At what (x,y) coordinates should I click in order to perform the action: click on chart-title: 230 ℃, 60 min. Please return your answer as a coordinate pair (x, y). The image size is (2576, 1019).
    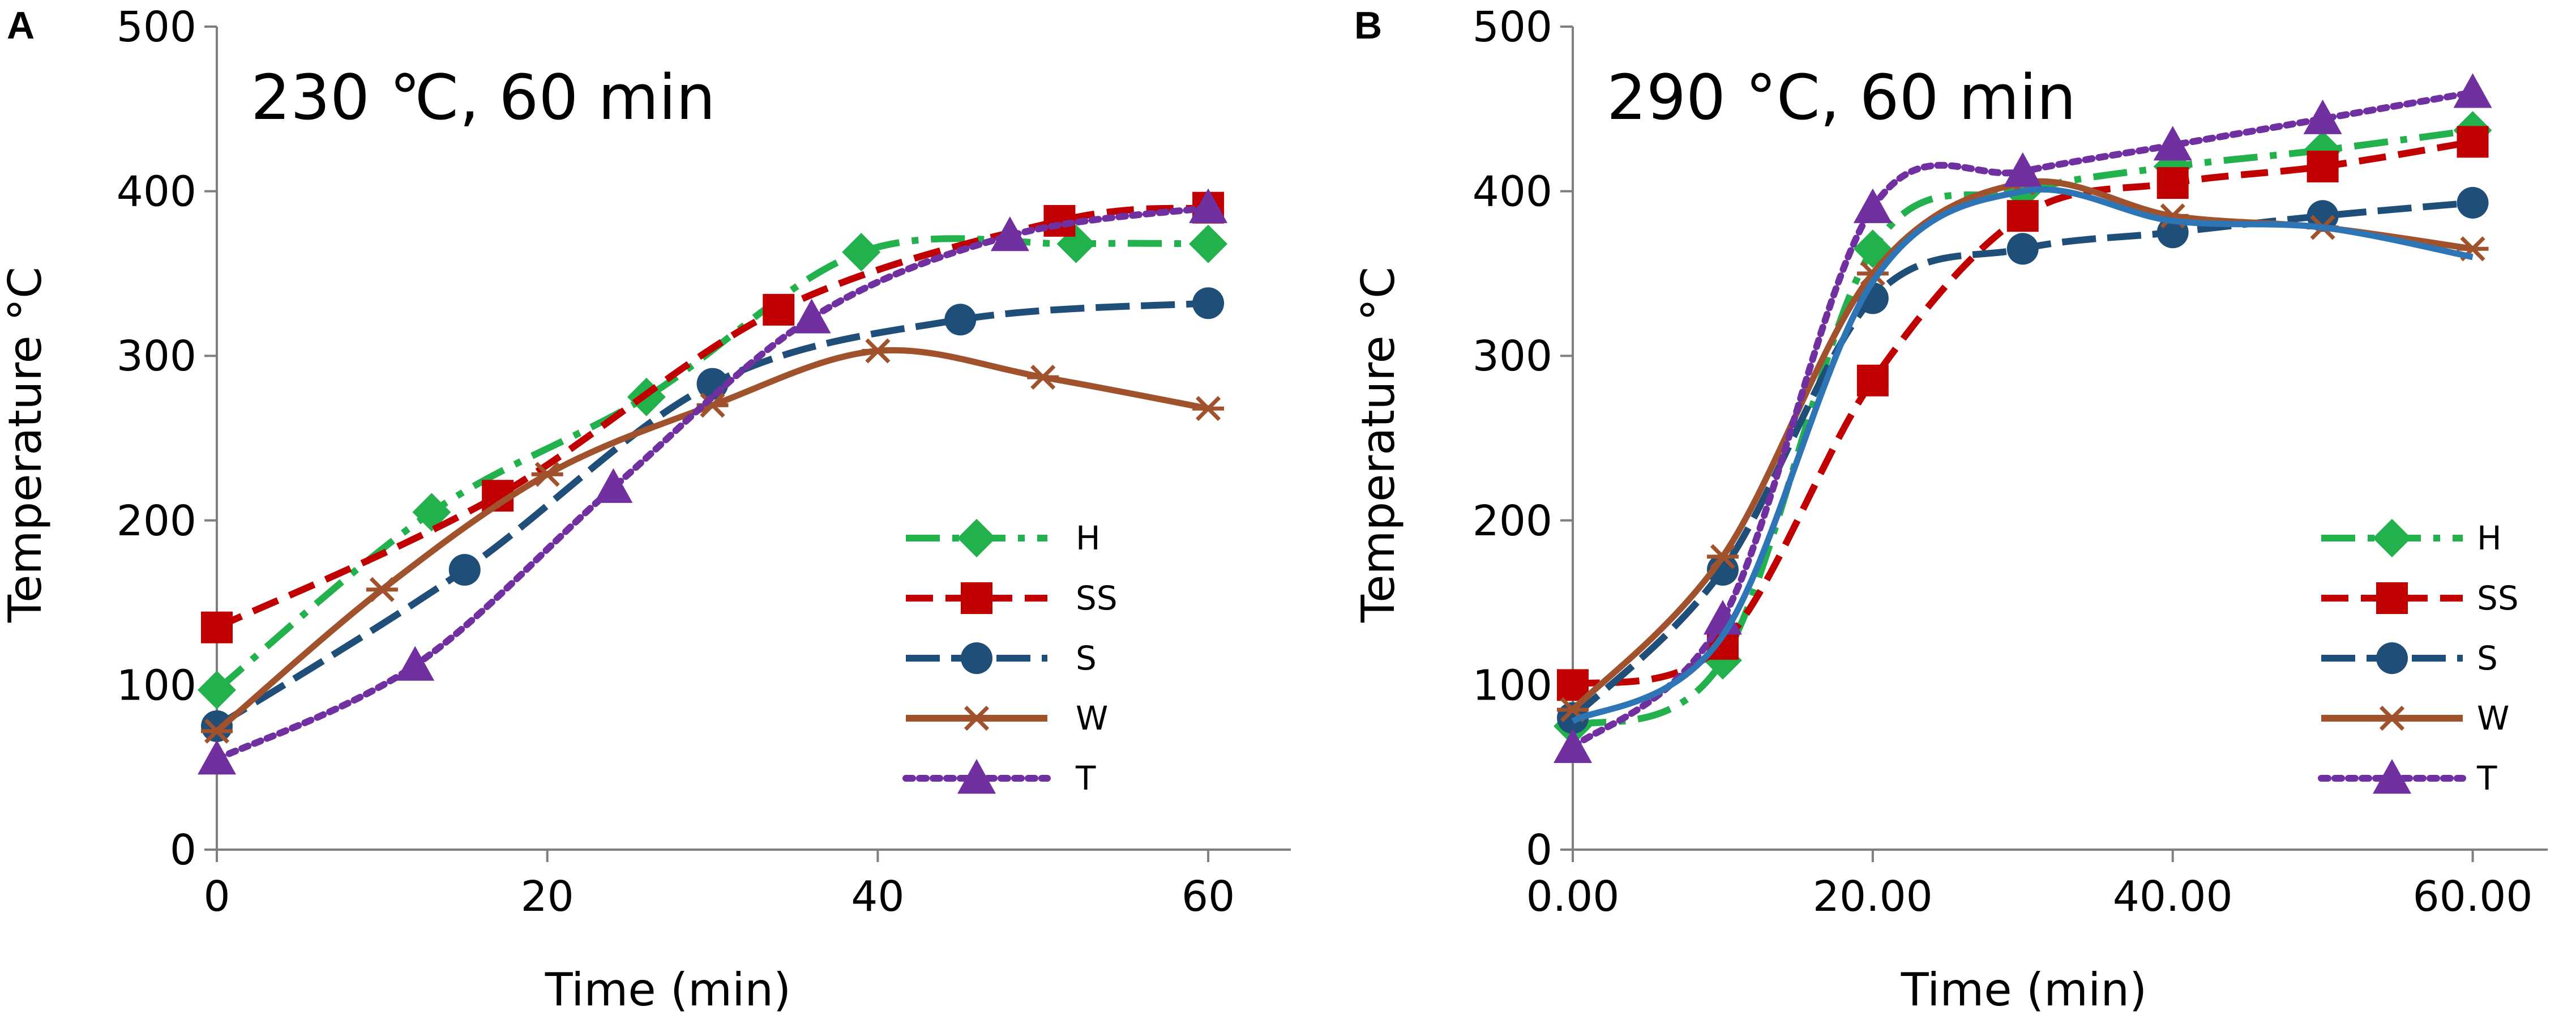
    Looking at the image, I should click on (483, 97).